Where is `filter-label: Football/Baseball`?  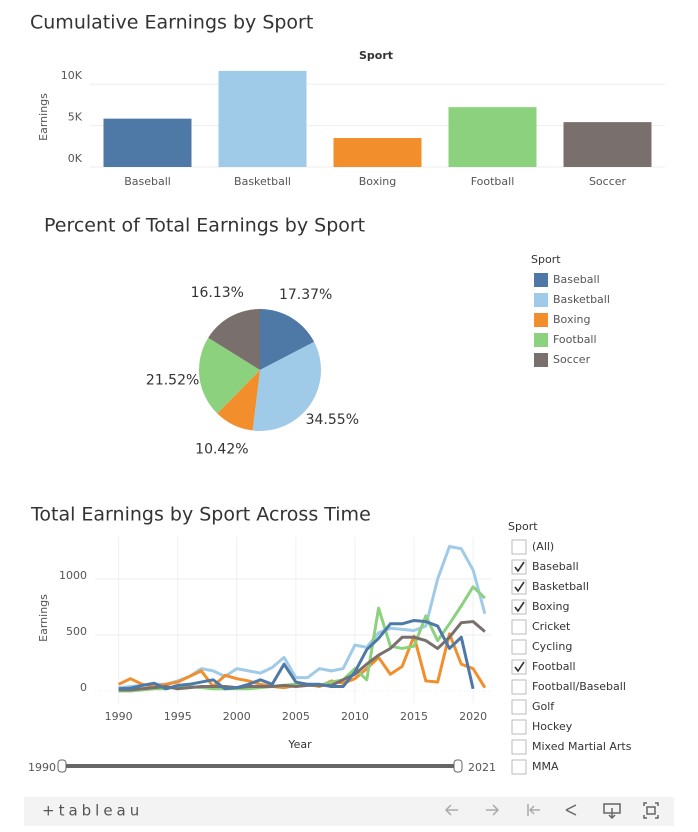
filter-label: Football/Baseball is located at coordinates (579, 686).